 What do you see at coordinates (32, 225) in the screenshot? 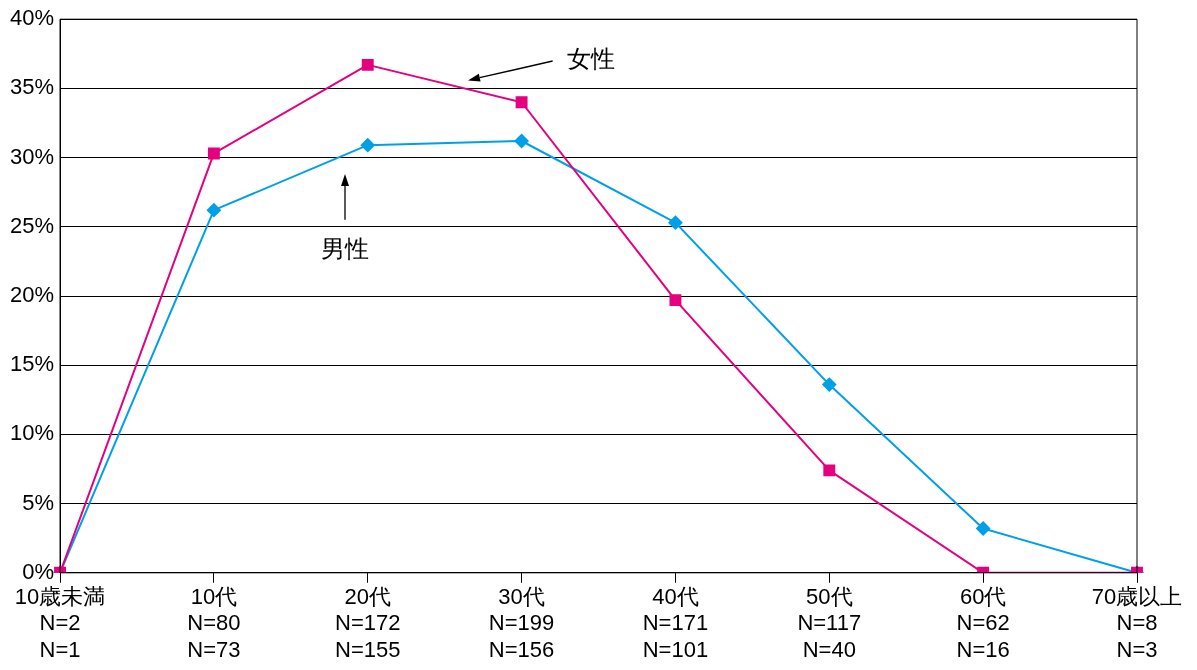
I see `y-tick-label: 25%` at bounding box center [32, 225].